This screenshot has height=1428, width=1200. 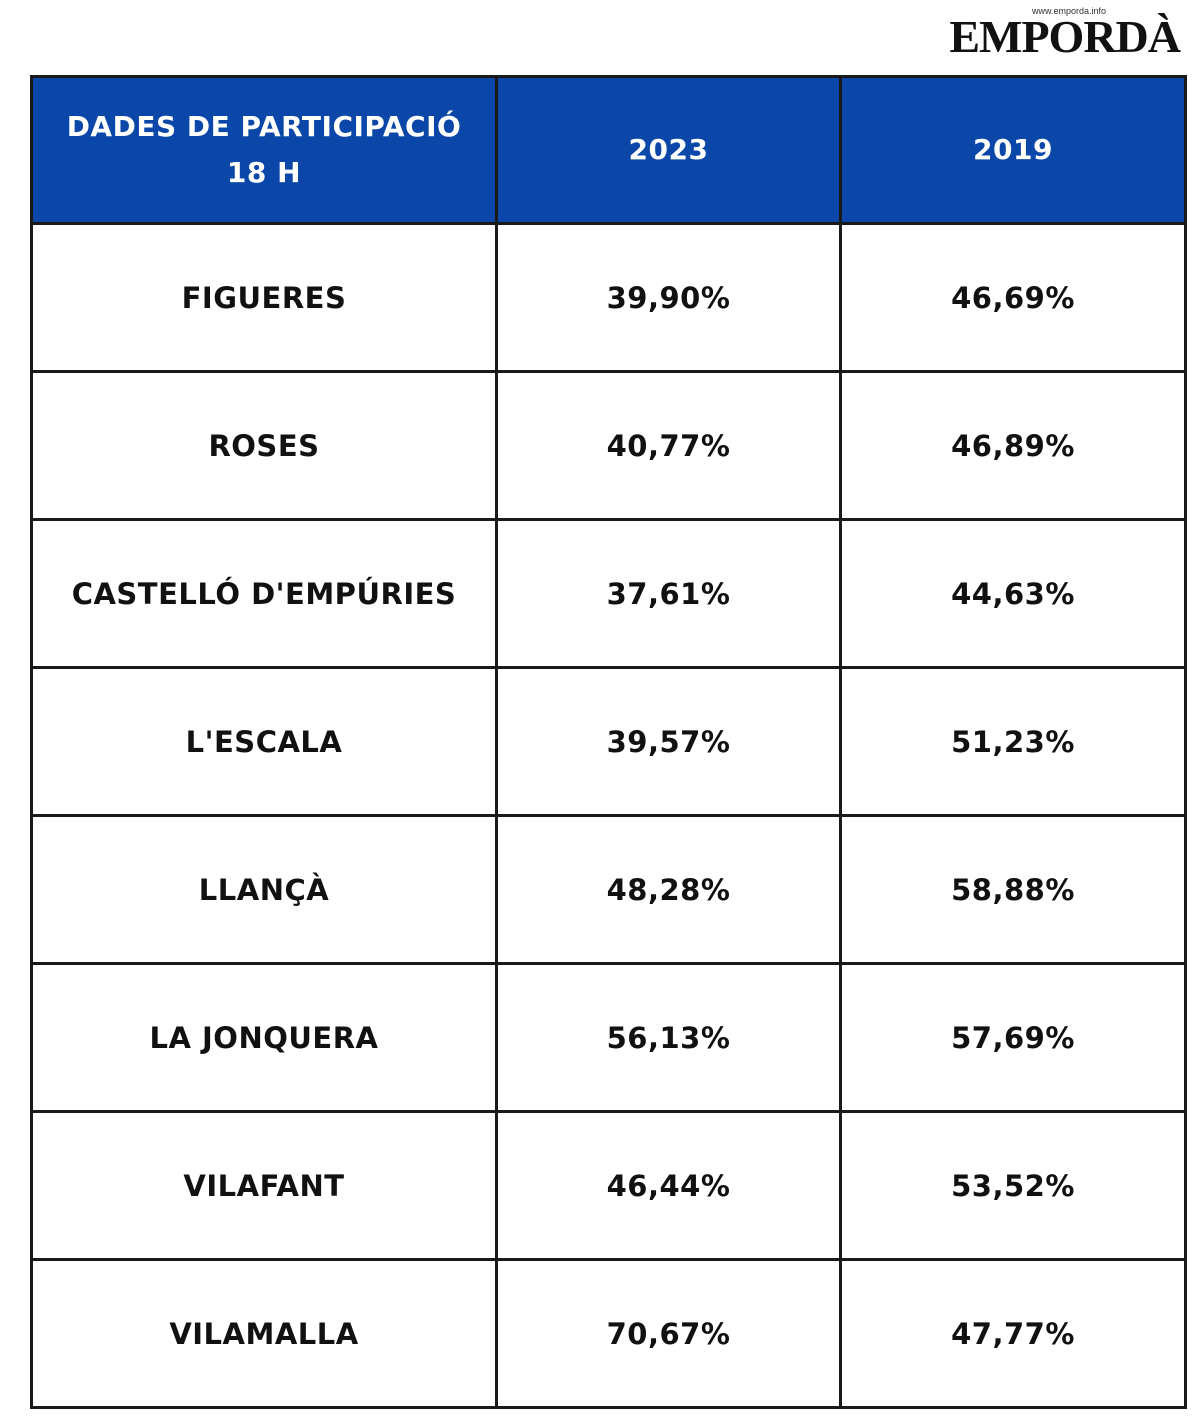 I want to click on table-row: CASTELLÓ D'EMPÚRIES 37,61% 44,63%, so click(x=608, y=593).